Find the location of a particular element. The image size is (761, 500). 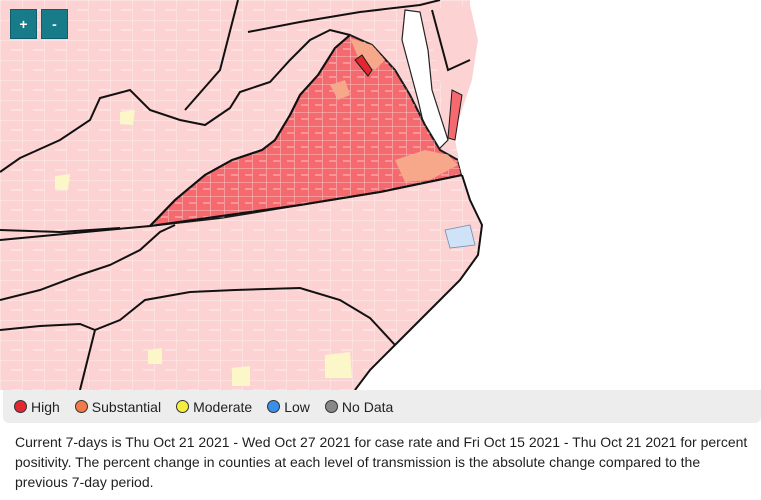

no-data-swatch is located at coordinates (331, 406).